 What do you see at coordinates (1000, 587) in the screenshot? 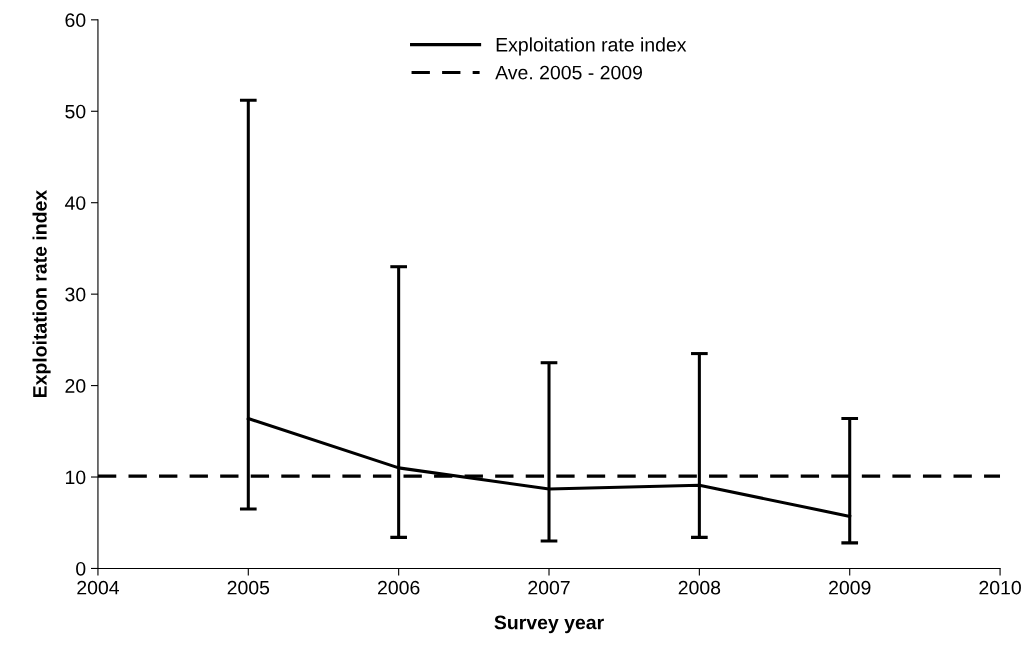
I see `x-tick-label: 2010` at bounding box center [1000, 587].